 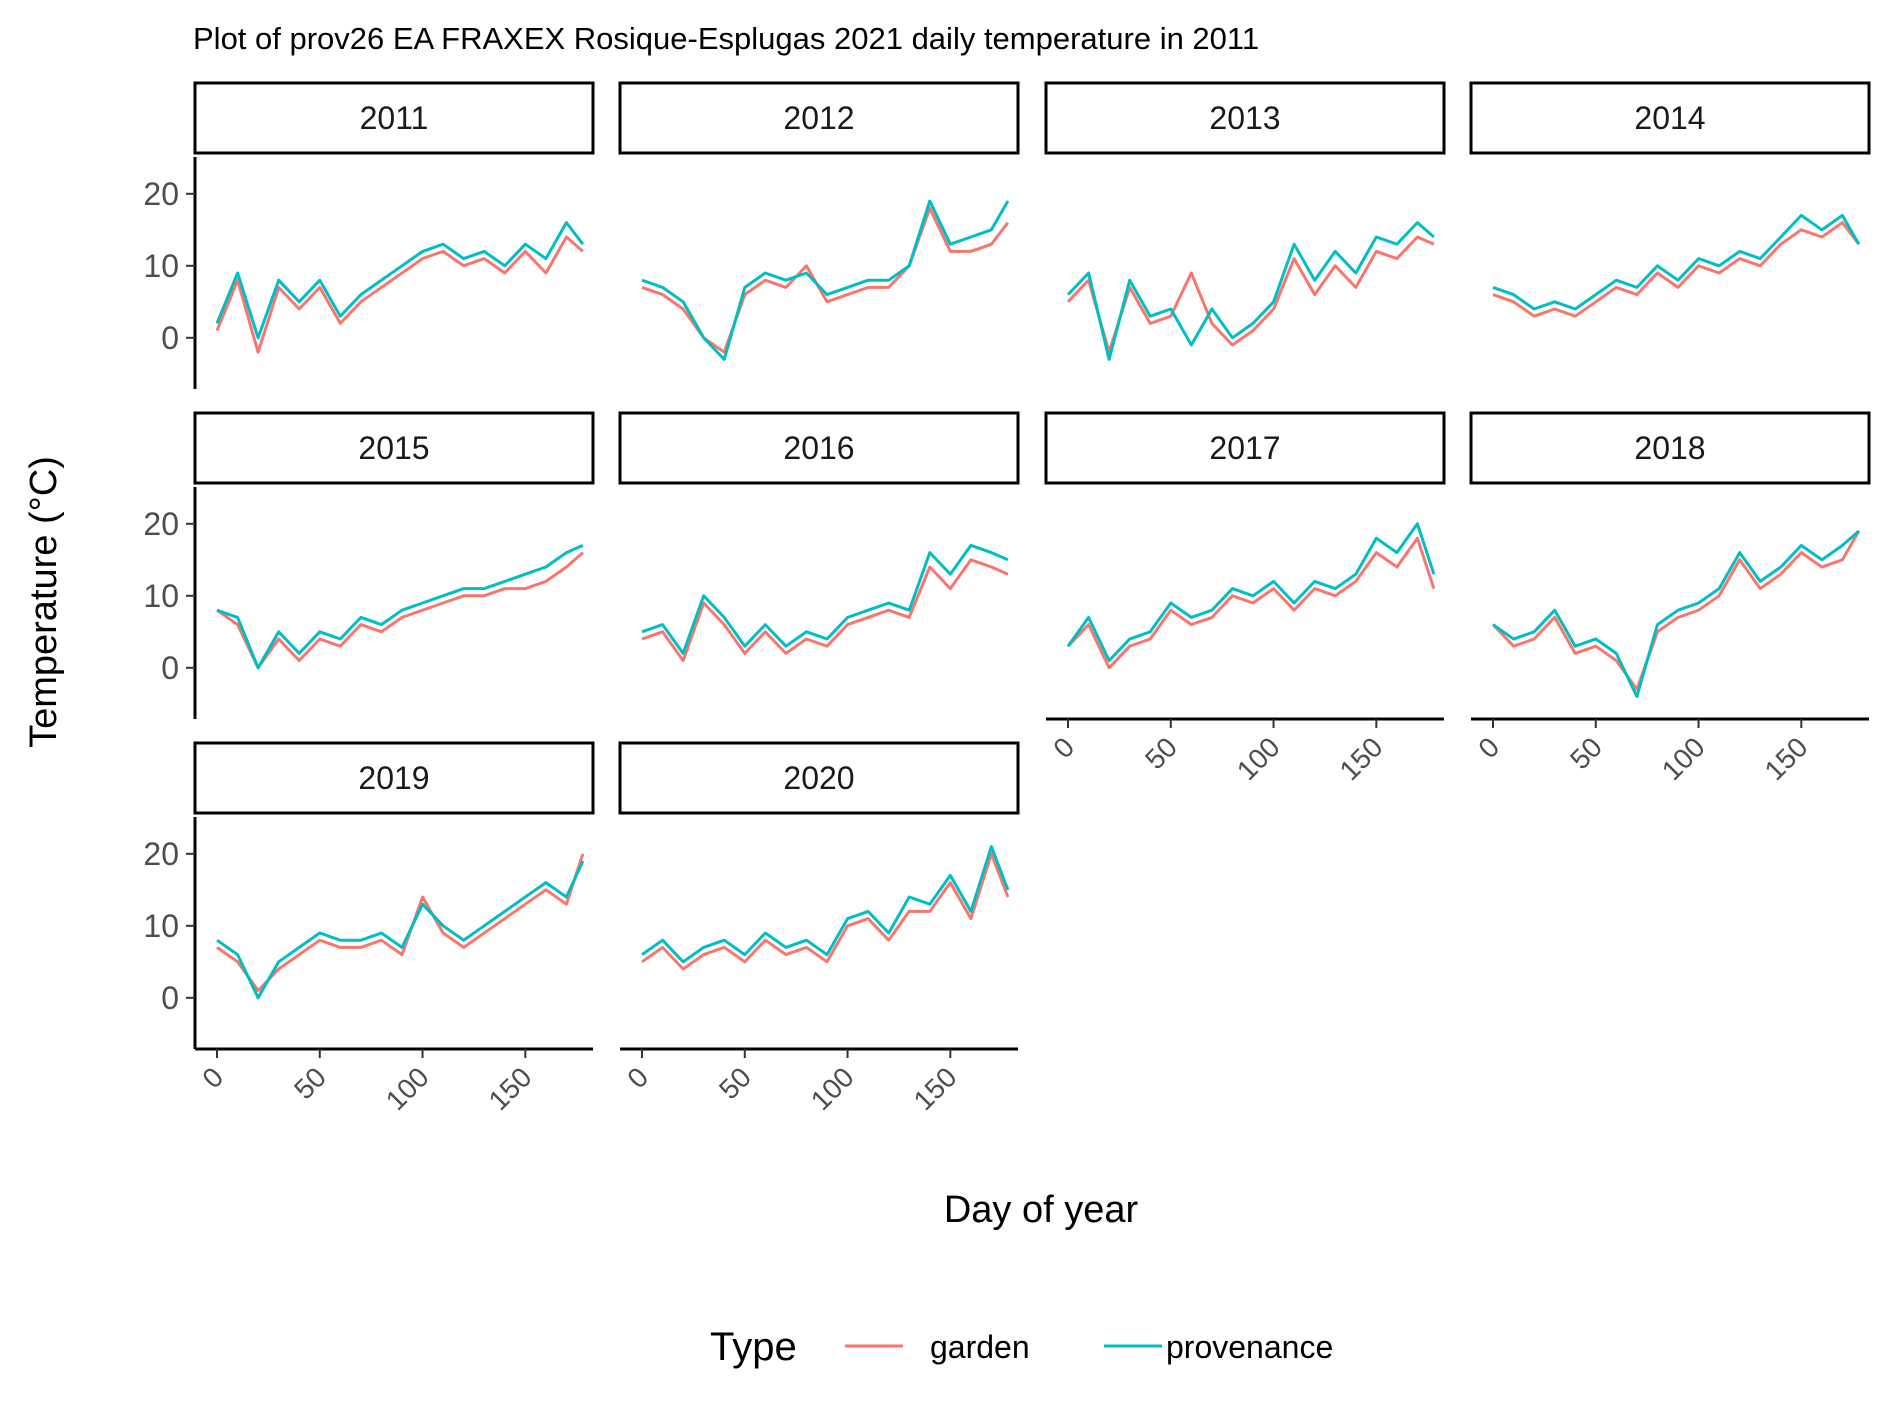 I want to click on facet-strip-label: 2011, so click(x=394, y=118).